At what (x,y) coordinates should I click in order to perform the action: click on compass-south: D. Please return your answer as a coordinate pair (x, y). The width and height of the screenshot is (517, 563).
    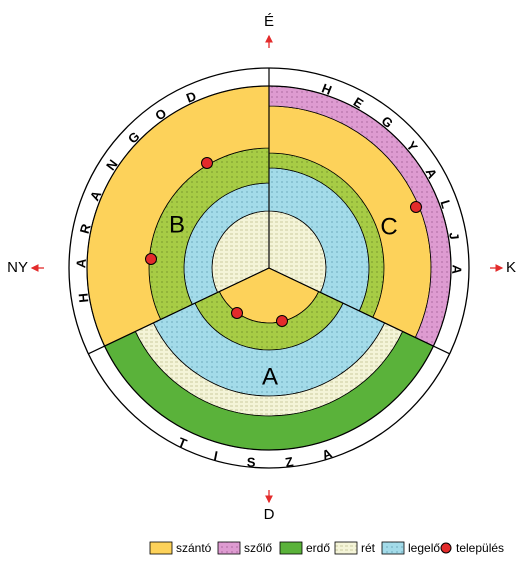
    Looking at the image, I should click on (269, 514).